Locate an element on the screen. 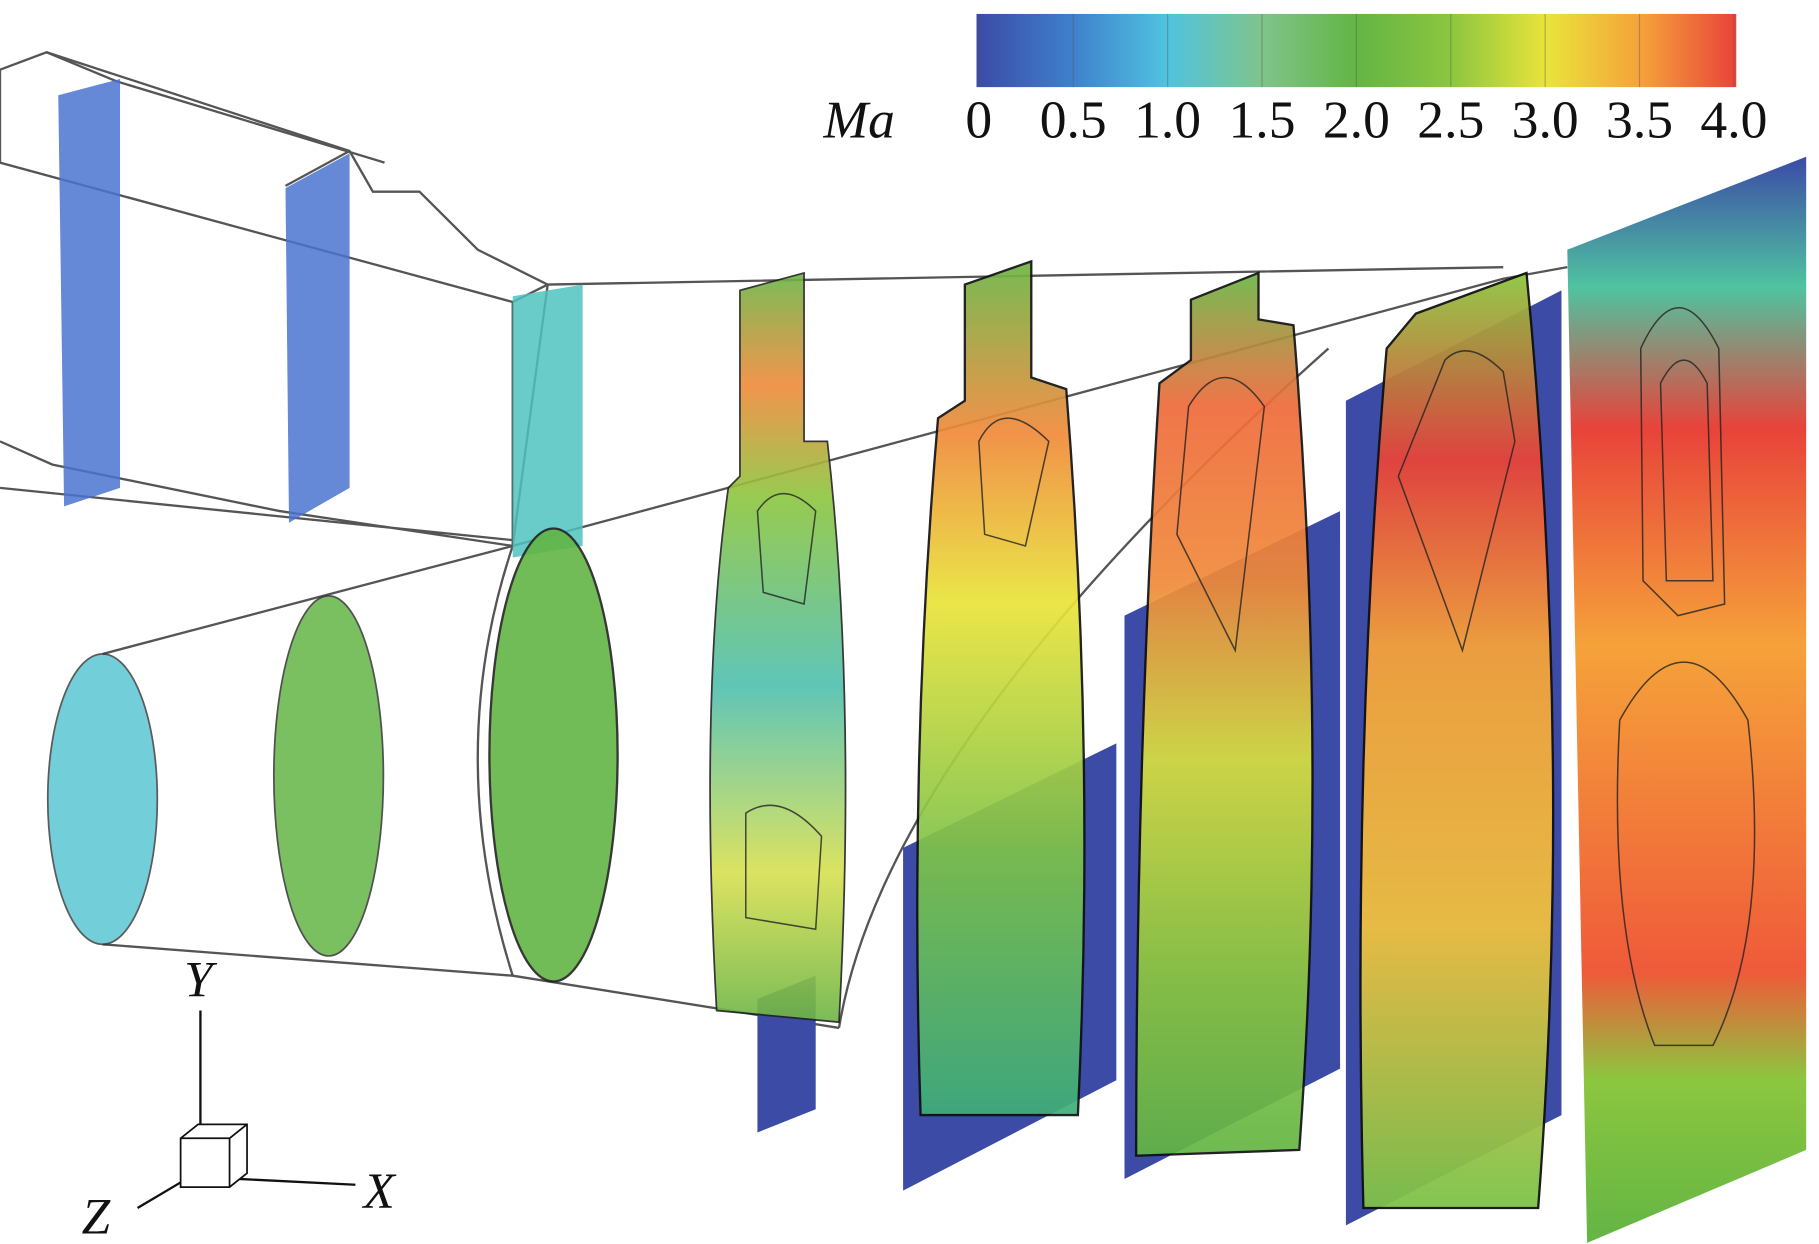 The width and height of the screenshot is (1819, 1244). axis-triad: Y Z X is located at coordinates (239, 1098).